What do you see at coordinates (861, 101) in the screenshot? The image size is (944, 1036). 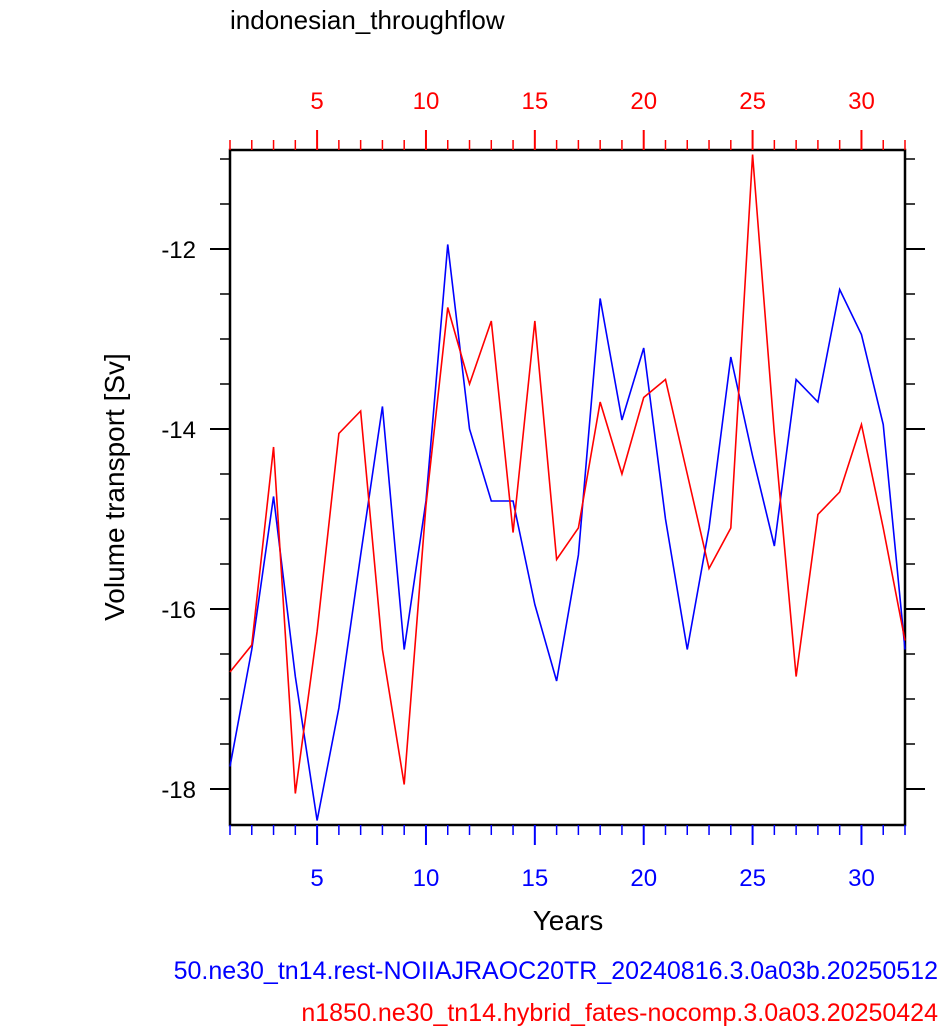 I see `top-axis-tick-label: 30` at bounding box center [861, 101].